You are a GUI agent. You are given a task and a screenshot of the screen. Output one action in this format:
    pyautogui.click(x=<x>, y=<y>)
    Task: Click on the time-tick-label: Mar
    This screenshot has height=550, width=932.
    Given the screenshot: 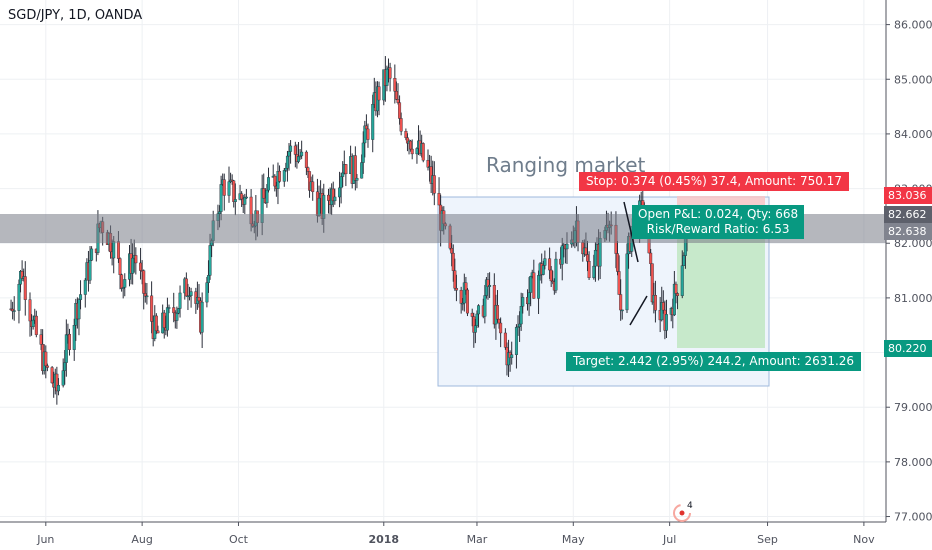 What is the action you would take?
    pyautogui.click(x=477, y=539)
    